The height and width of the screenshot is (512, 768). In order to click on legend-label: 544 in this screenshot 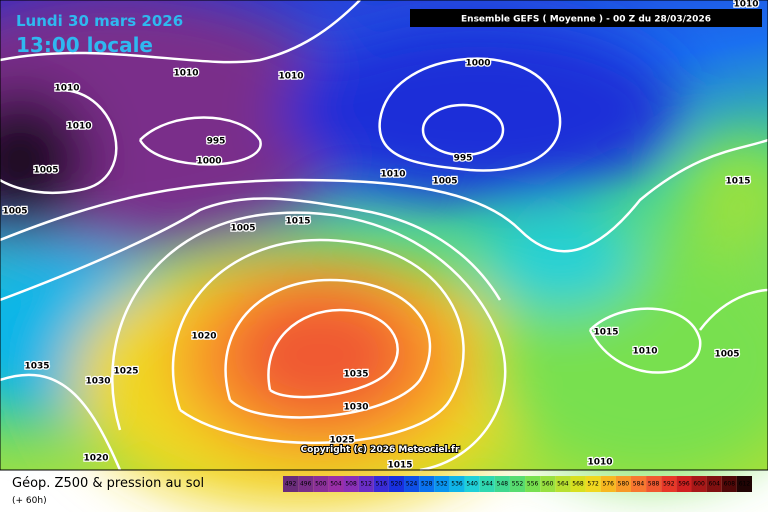, I will do `click(488, 484)`.